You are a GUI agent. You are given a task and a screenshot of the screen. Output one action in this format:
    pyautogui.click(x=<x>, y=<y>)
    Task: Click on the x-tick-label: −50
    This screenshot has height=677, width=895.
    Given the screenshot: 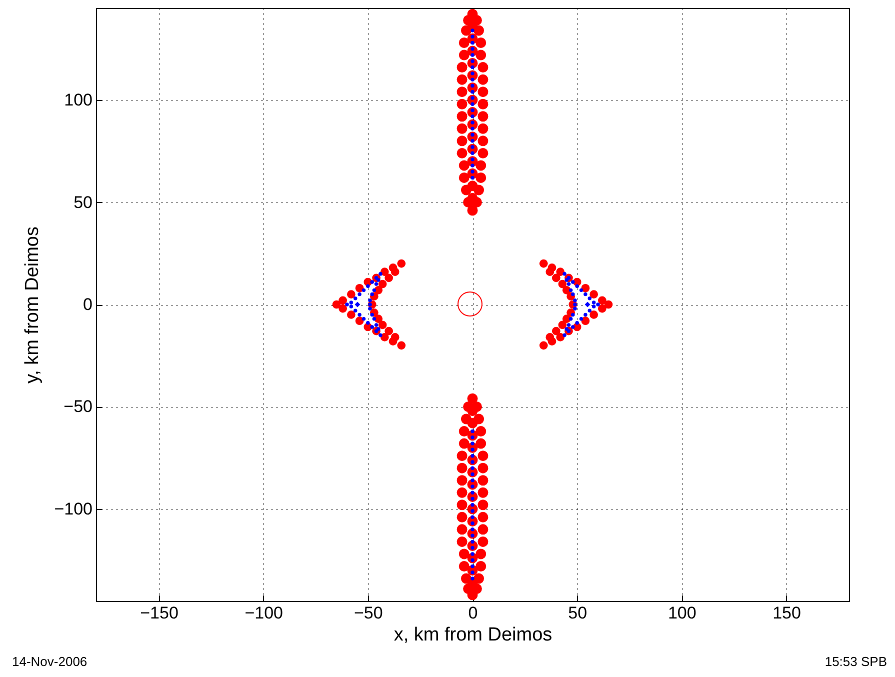 What is the action you would take?
    pyautogui.click(x=368, y=613)
    